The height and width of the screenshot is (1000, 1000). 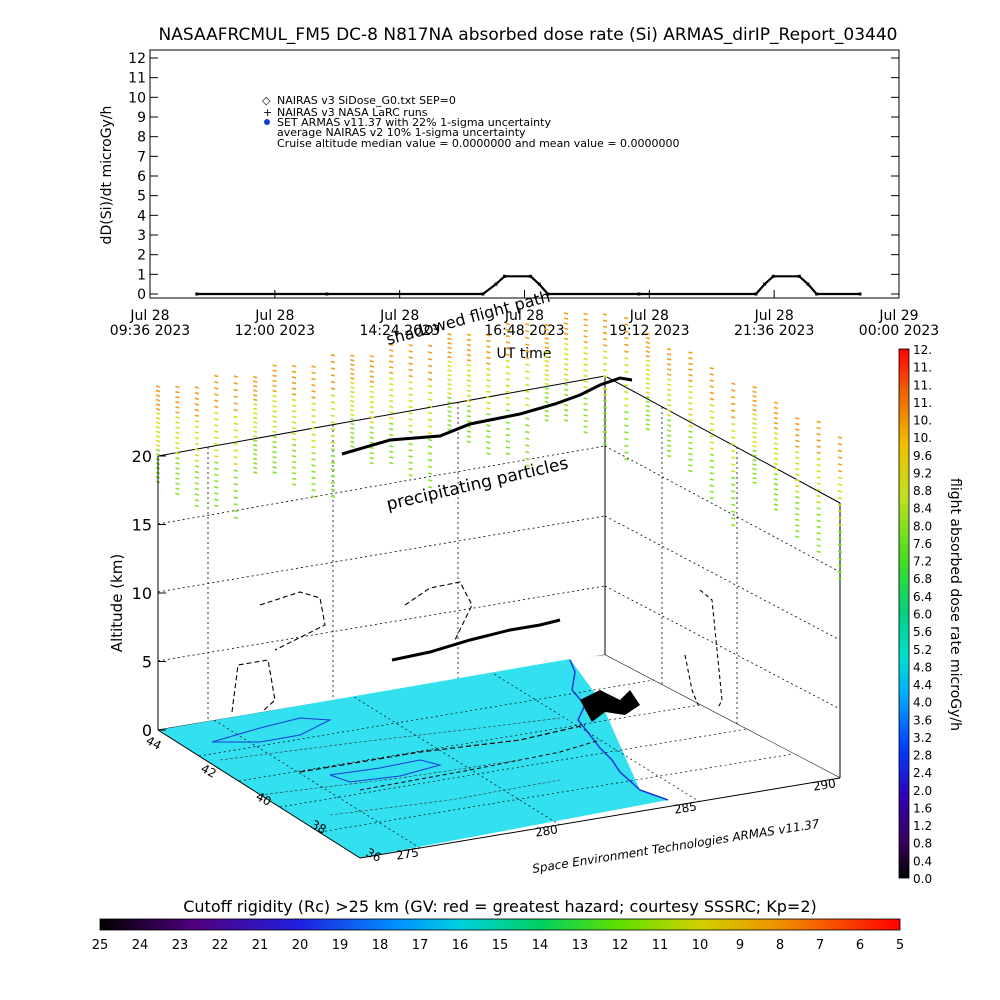 What do you see at coordinates (147, 662) in the screenshot?
I see `altitude-tick-label-1: 5` at bounding box center [147, 662].